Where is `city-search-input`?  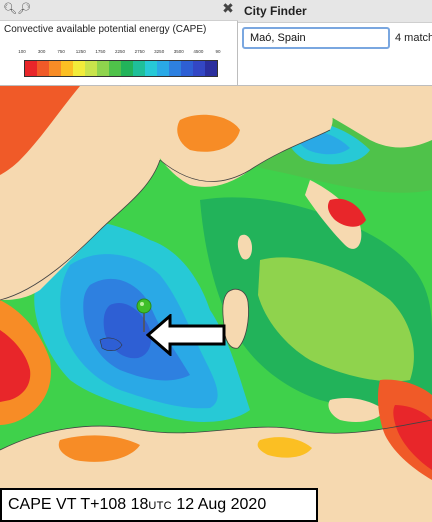
city-search-input is located at coordinates (316, 38).